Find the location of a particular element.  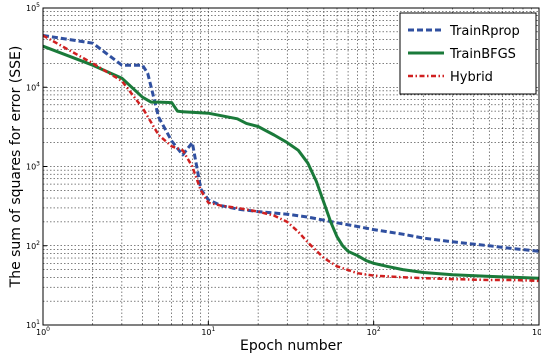

x-tick-label: 10² is located at coordinates (374, 331).